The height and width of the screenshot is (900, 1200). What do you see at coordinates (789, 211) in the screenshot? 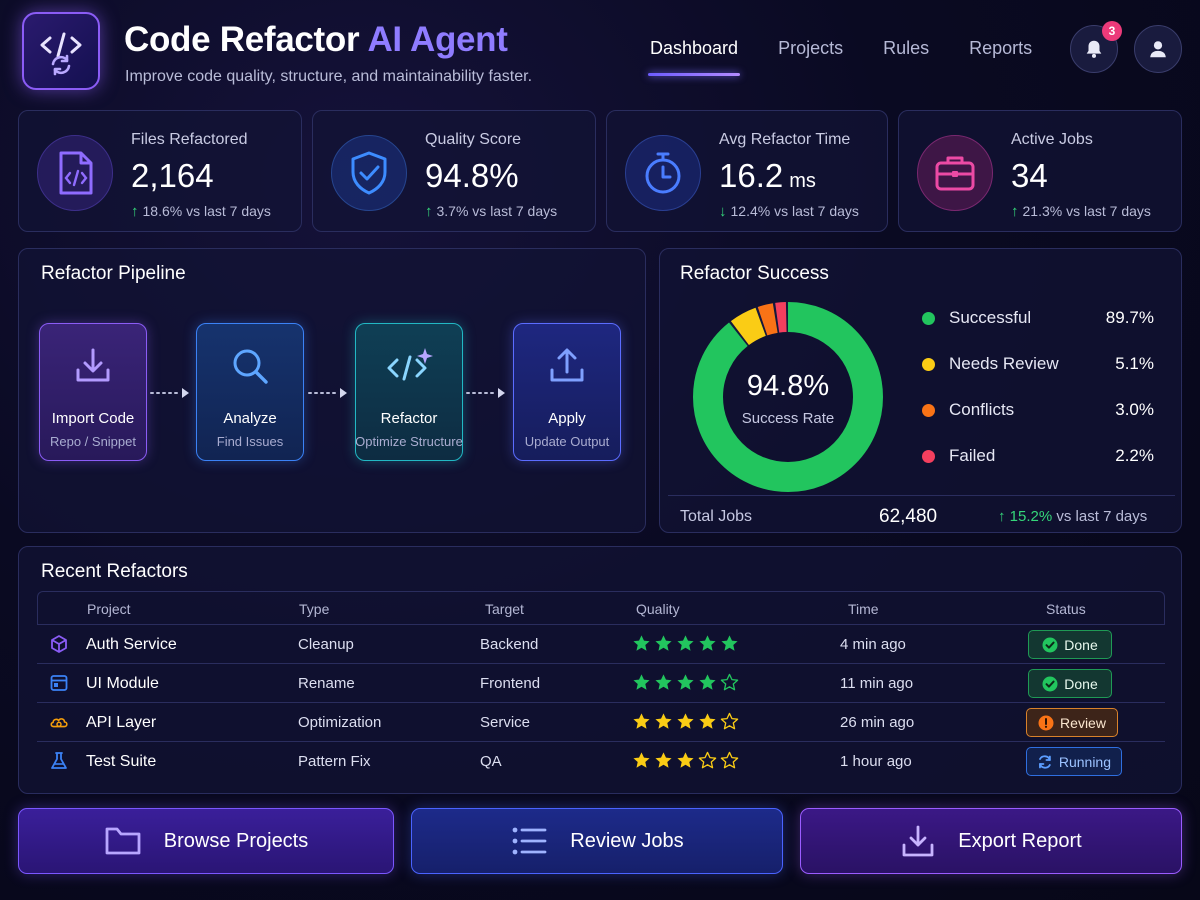
I see `stat-delta: ↓ 12.4% vs last 7 days` at bounding box center [789, 211].